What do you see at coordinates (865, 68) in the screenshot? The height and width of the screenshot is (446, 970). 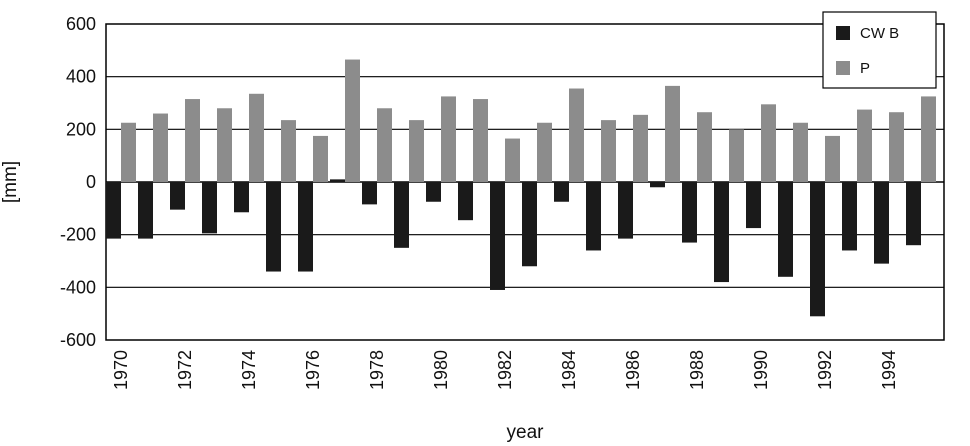 I see `legend-label-p: P` at bounding box center [865, 68].